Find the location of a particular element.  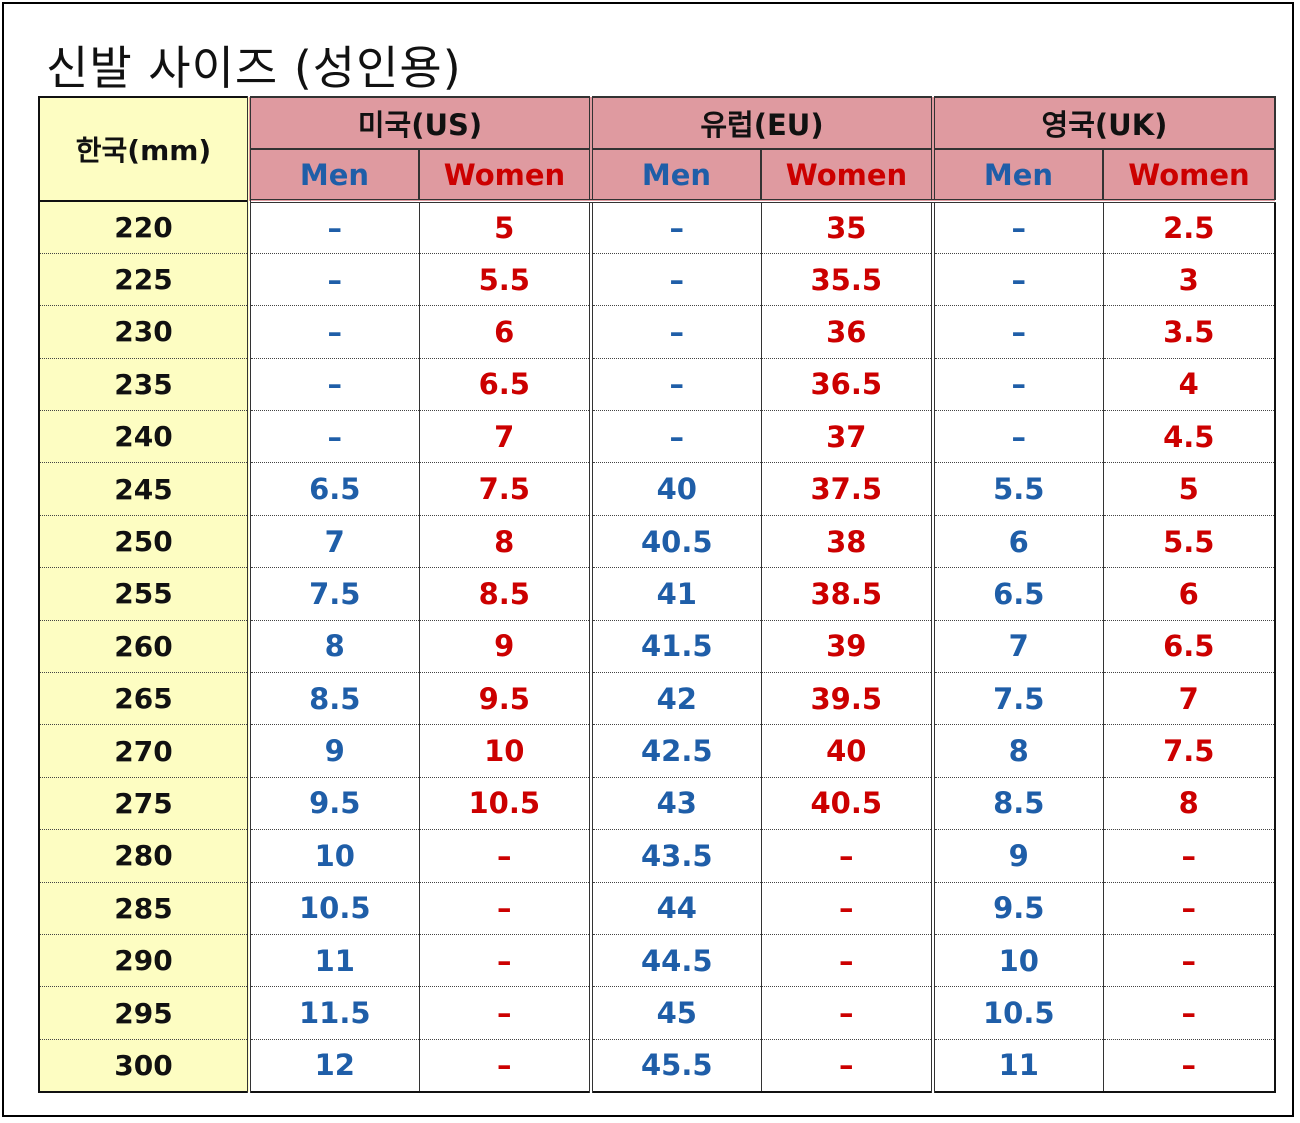

table-row: 235–6.5–36.5–4 is located at coordinates (657, 385).